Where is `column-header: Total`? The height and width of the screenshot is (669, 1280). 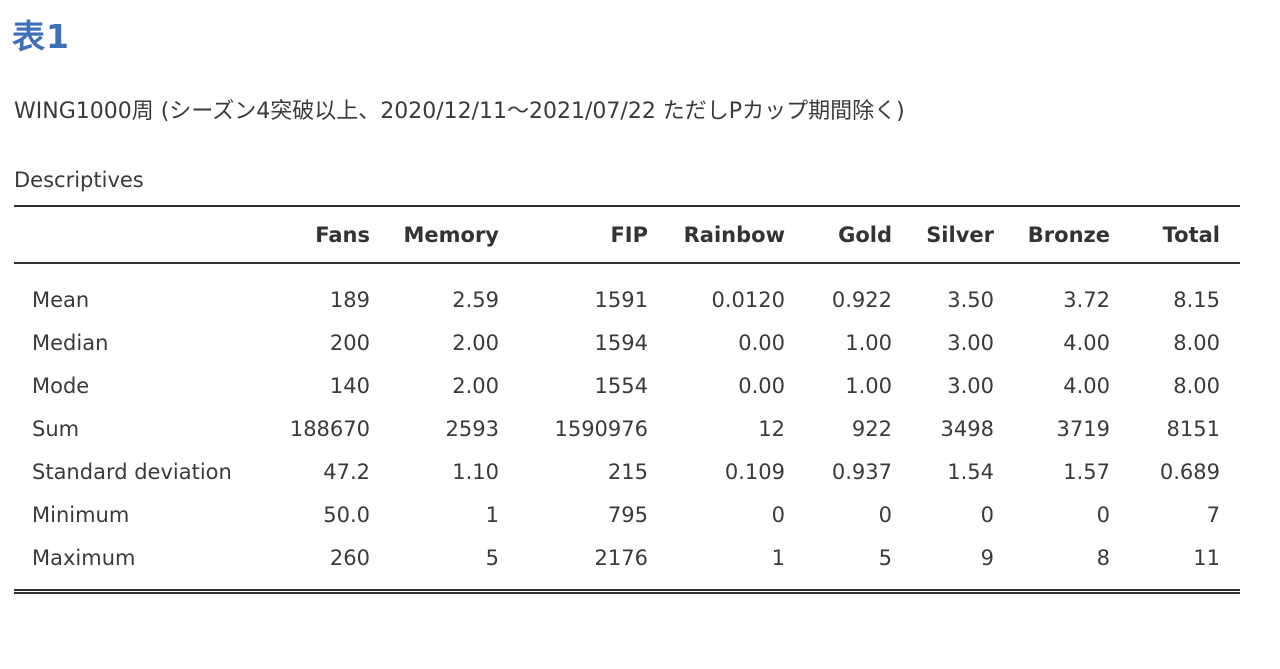
column-header: Total is located at coordinates (1191, 234).